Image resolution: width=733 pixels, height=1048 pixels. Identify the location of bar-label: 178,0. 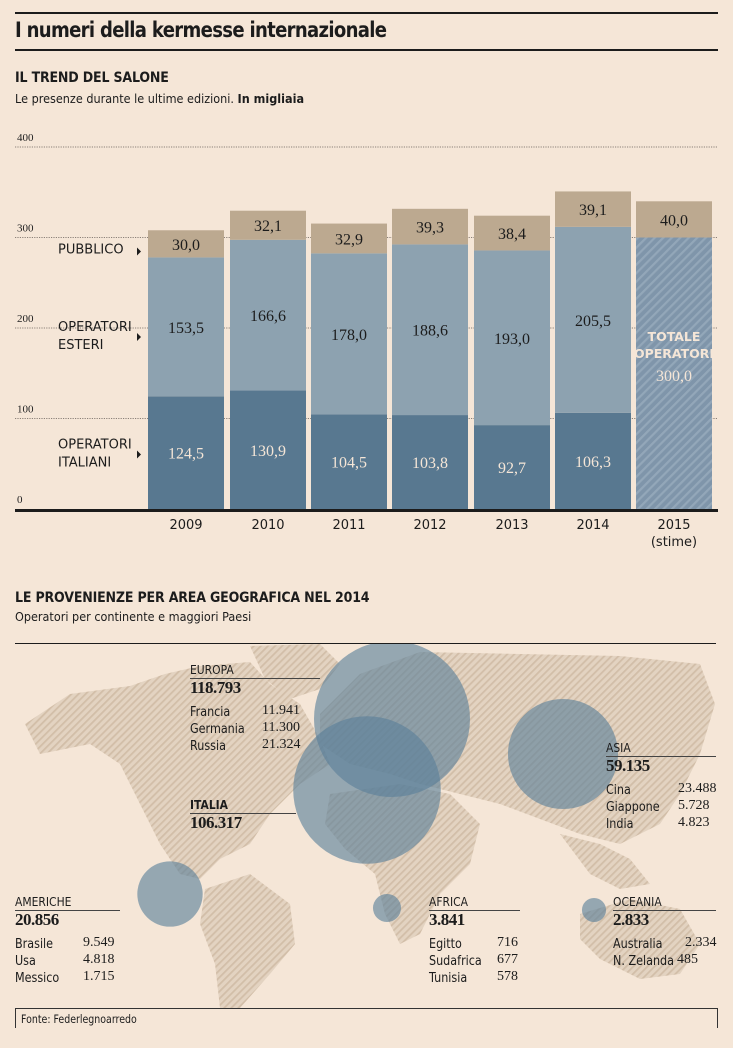
(349, 335).